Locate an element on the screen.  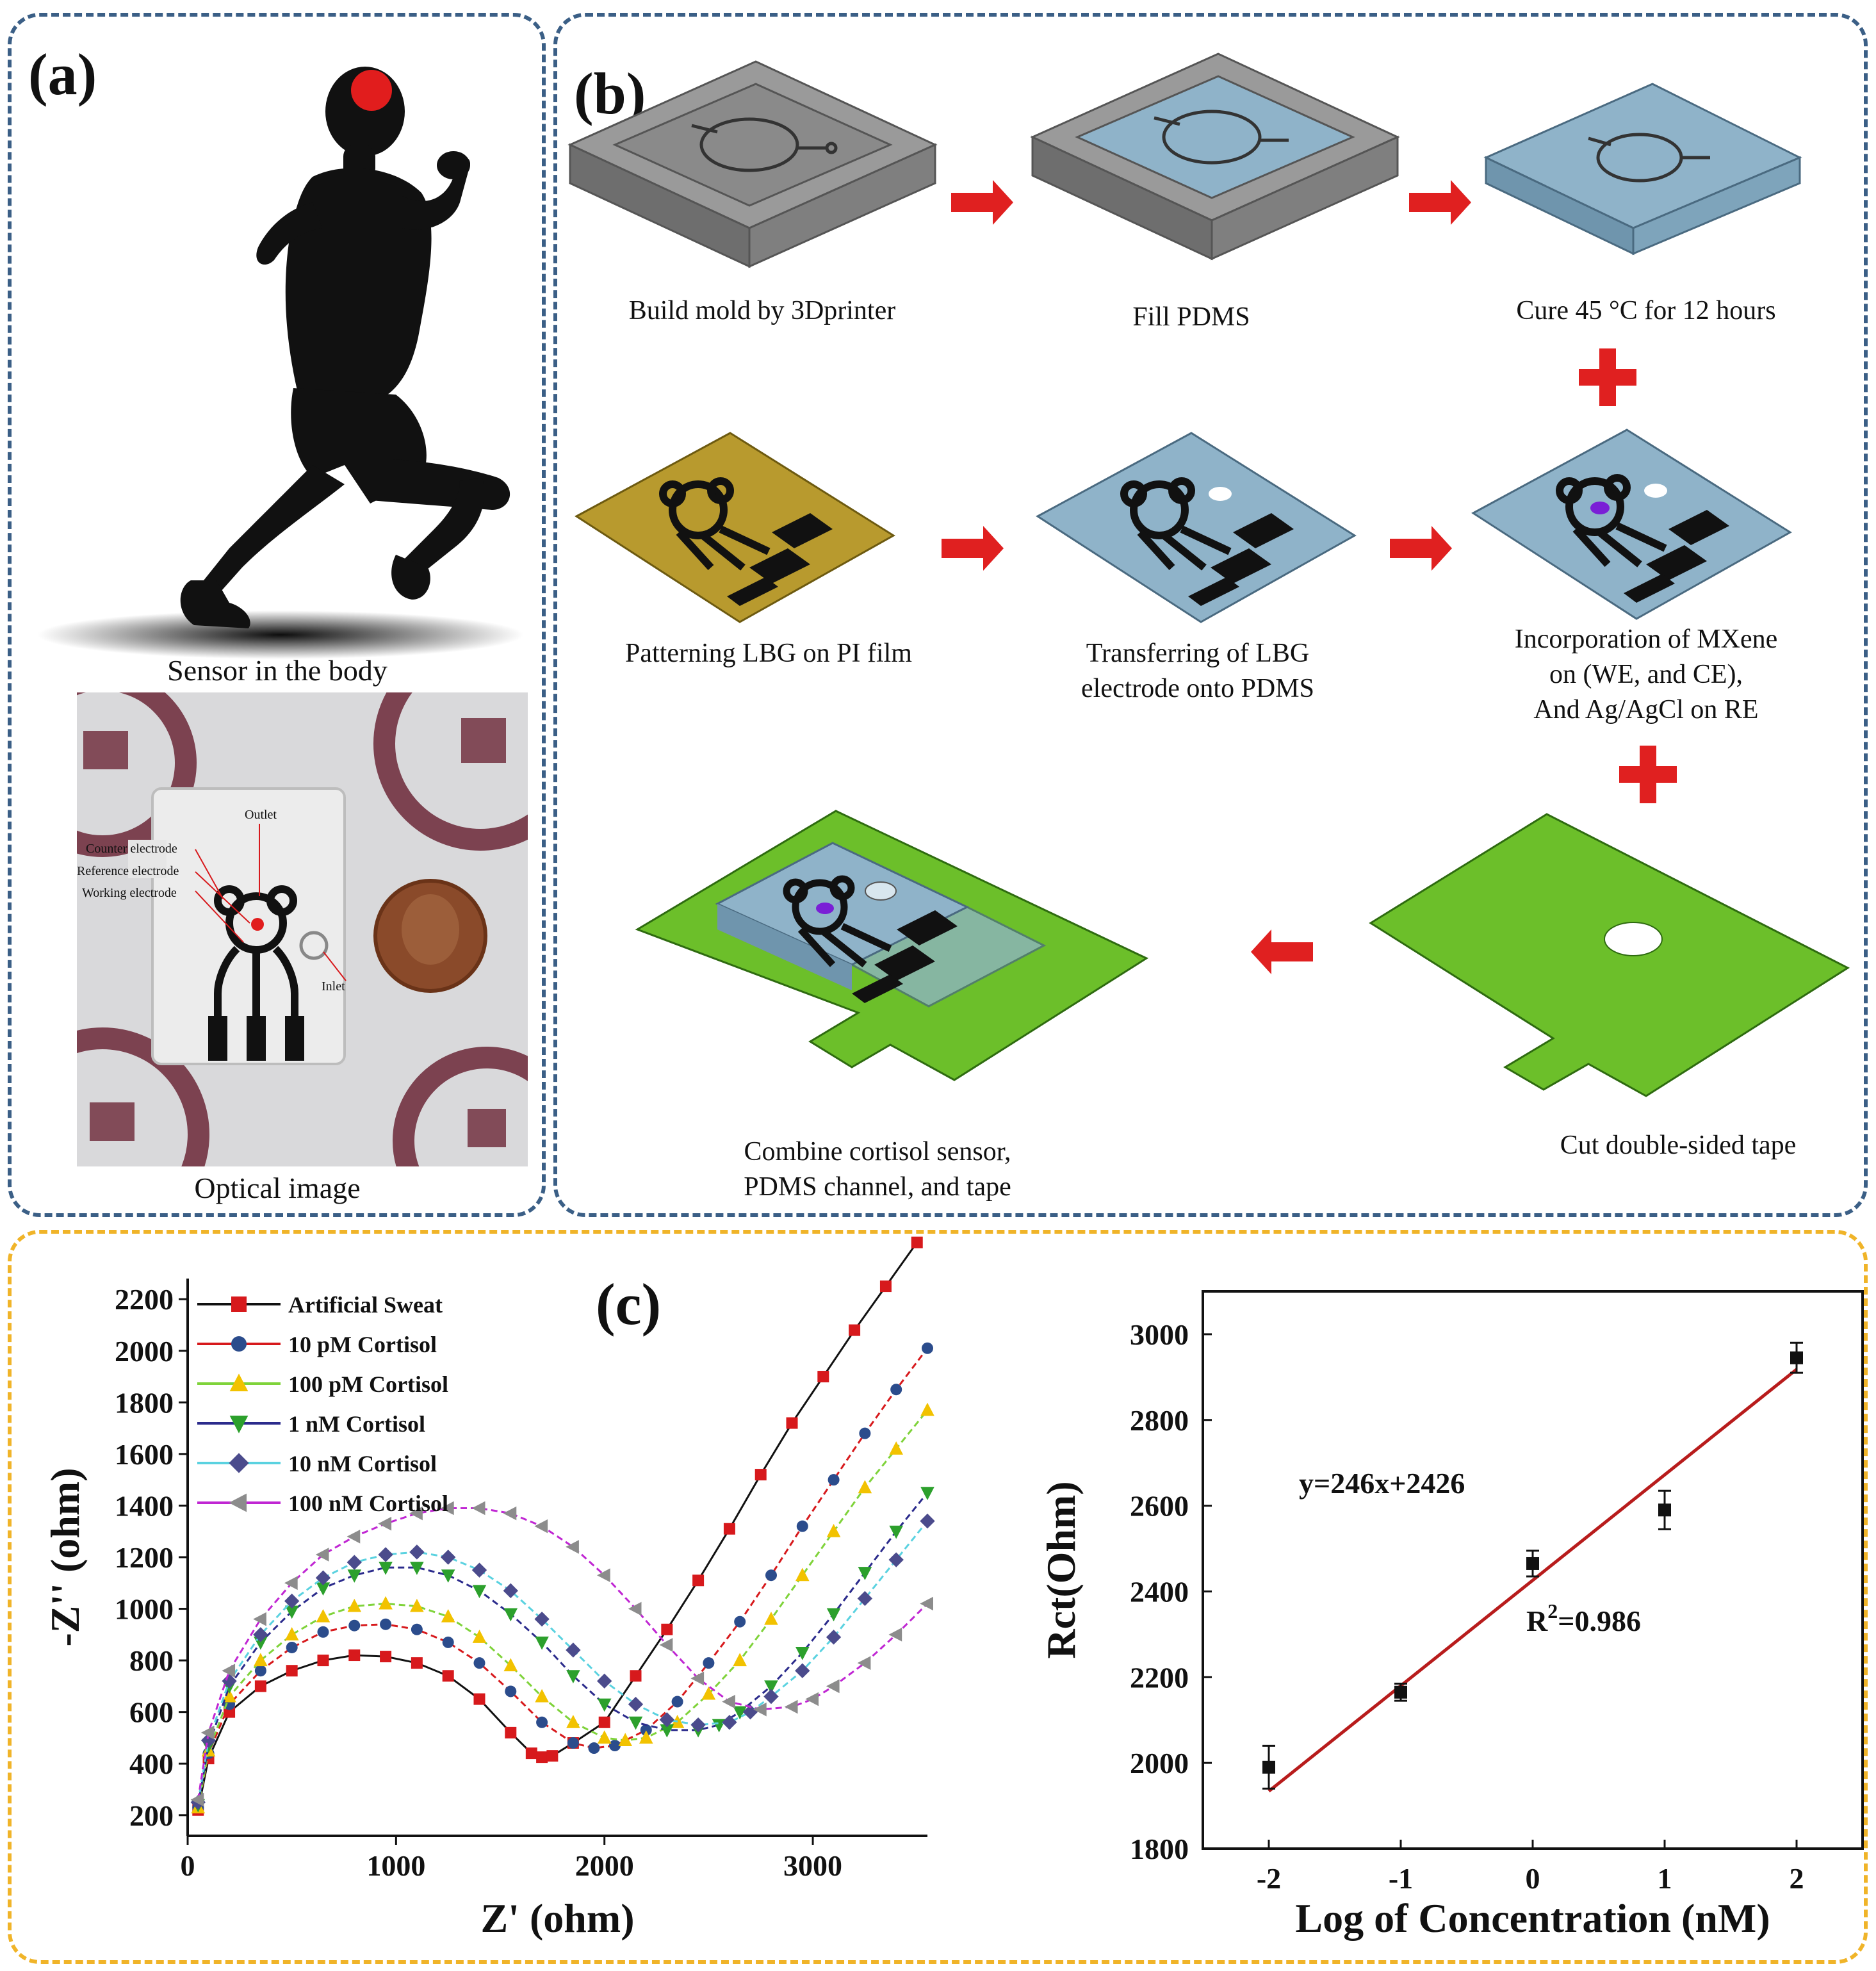
calib-data-point is located at coordinates (1533, 1563).